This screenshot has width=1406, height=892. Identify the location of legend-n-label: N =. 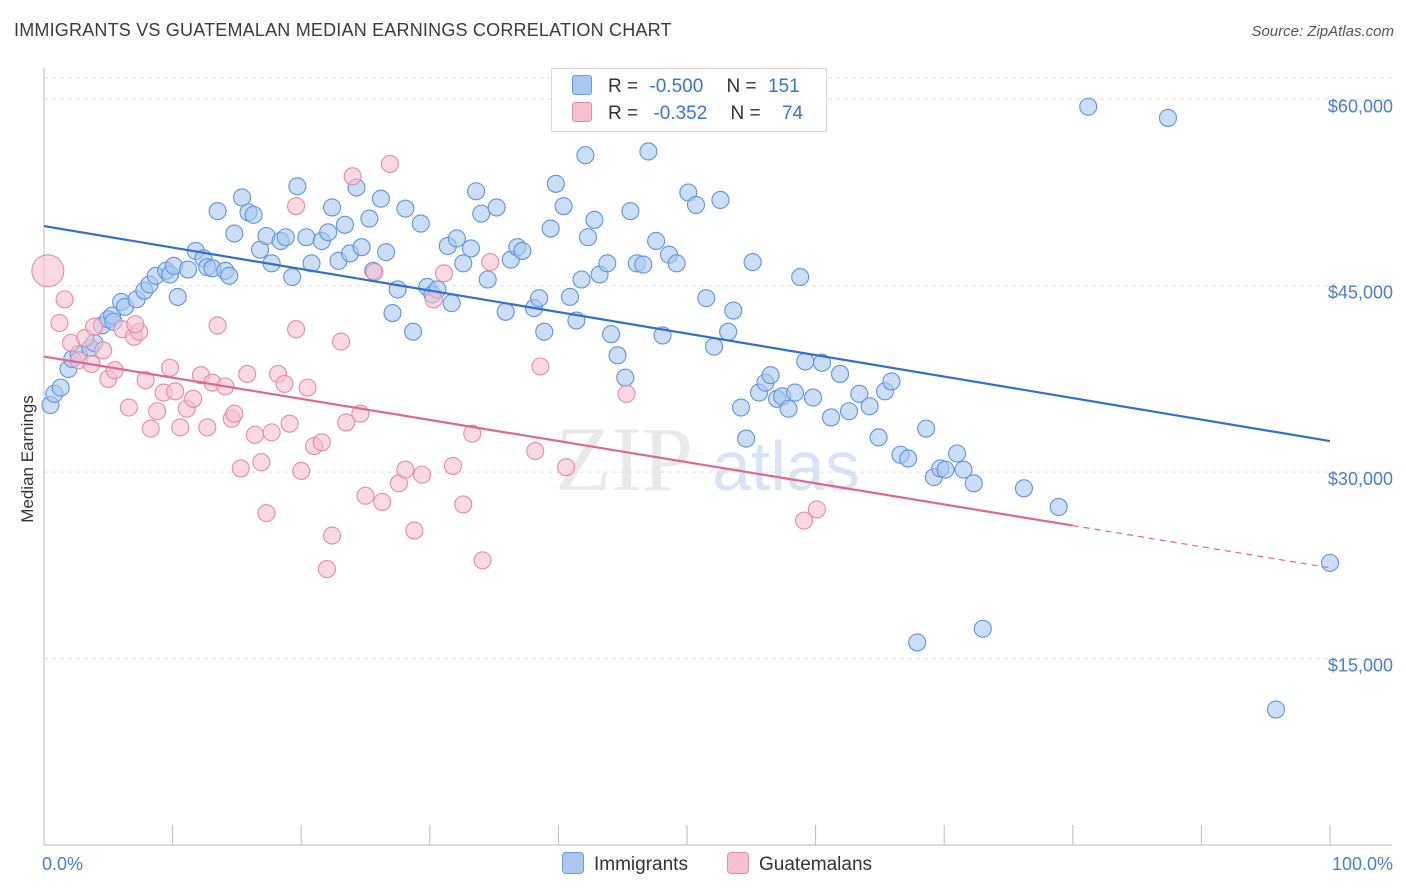
(741, 86).